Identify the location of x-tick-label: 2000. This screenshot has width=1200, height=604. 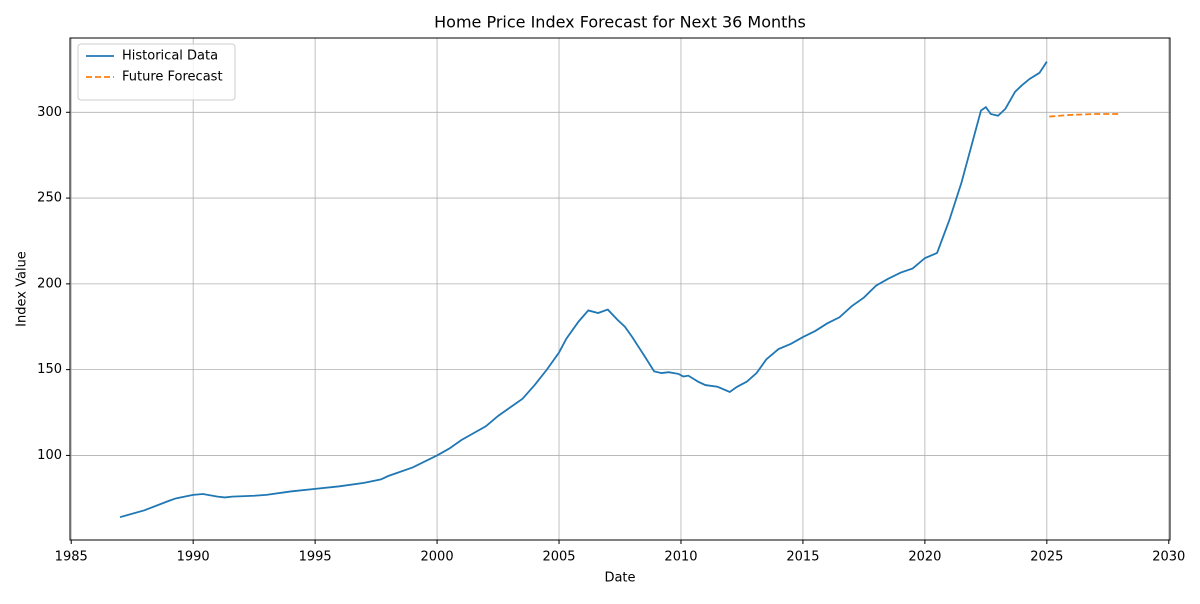
(437, 557).